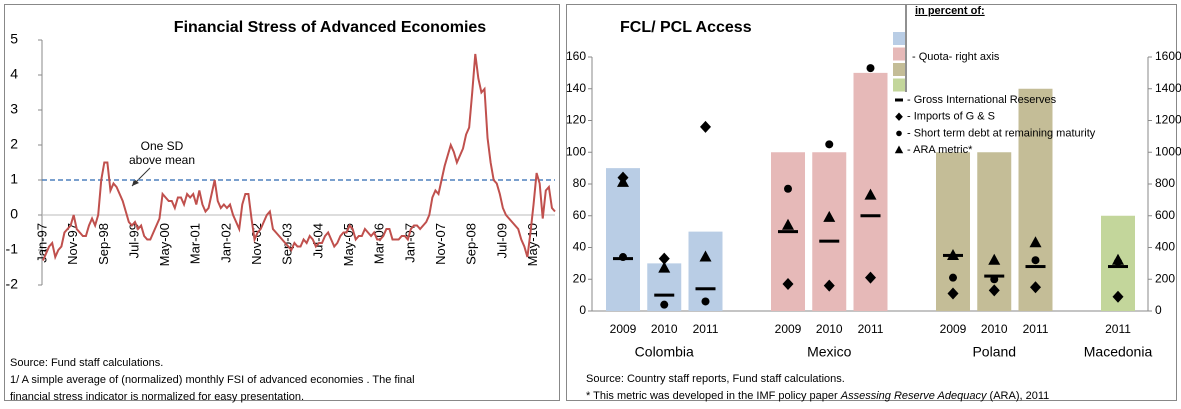 The image size is (1181, 409). I want to click on x-tick-label: Nov-07, so click(440, 244).